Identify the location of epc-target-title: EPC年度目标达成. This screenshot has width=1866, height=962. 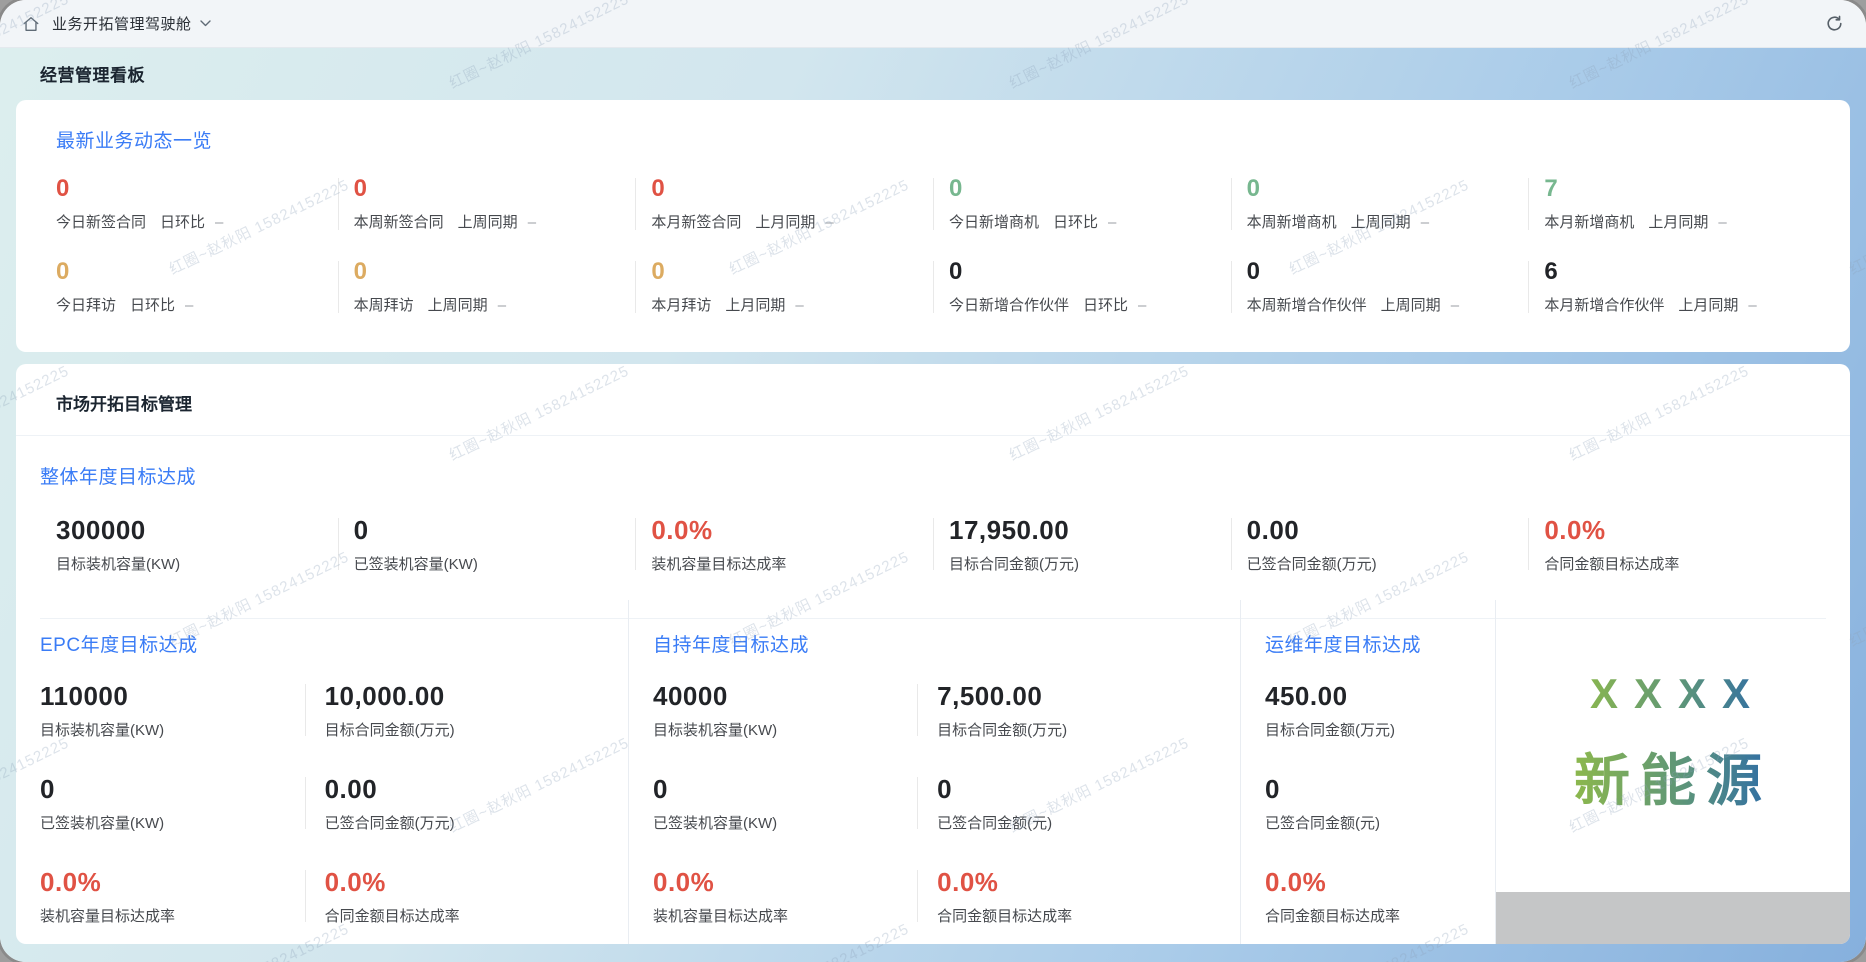
(119, 645).